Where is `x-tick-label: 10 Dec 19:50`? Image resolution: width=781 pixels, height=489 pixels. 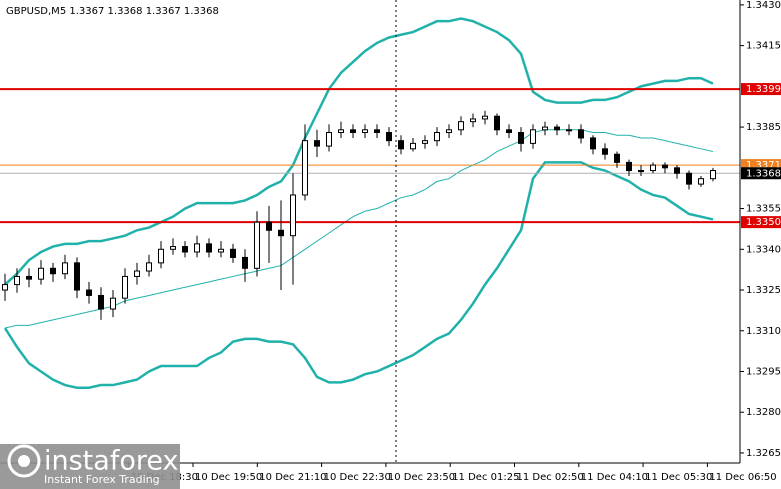 x-tick-label: 10 Dec 19:50 is located at coordinates (228, 477).